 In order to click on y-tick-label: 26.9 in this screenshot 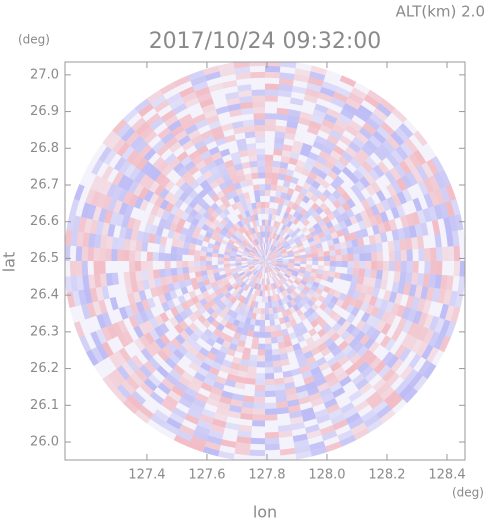, I will do `click(44, 111)`.